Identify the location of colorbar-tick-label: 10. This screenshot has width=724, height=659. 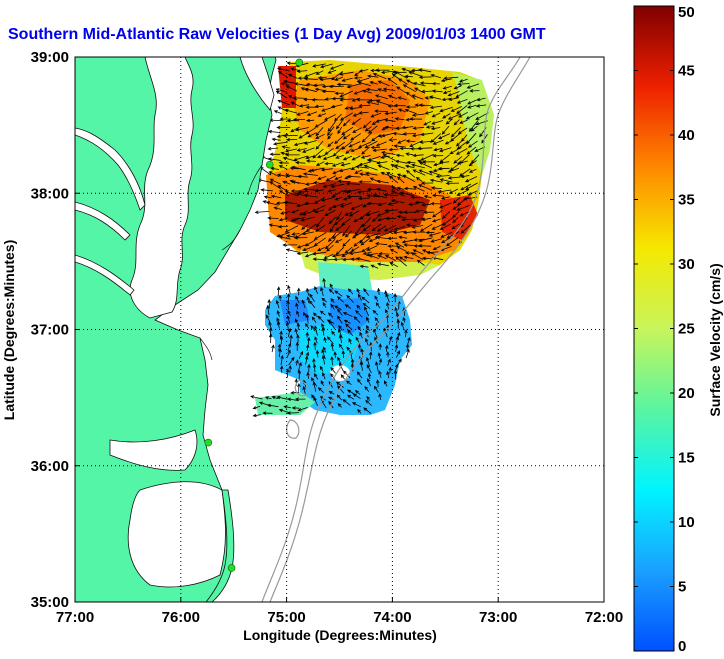
(686, 522).